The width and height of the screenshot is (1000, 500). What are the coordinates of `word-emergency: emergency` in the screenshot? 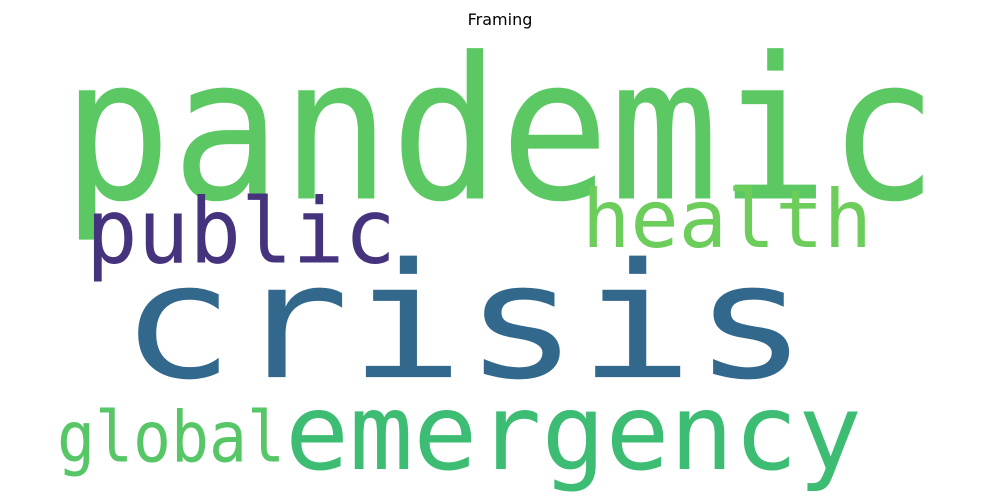 It's located at (573, 433).